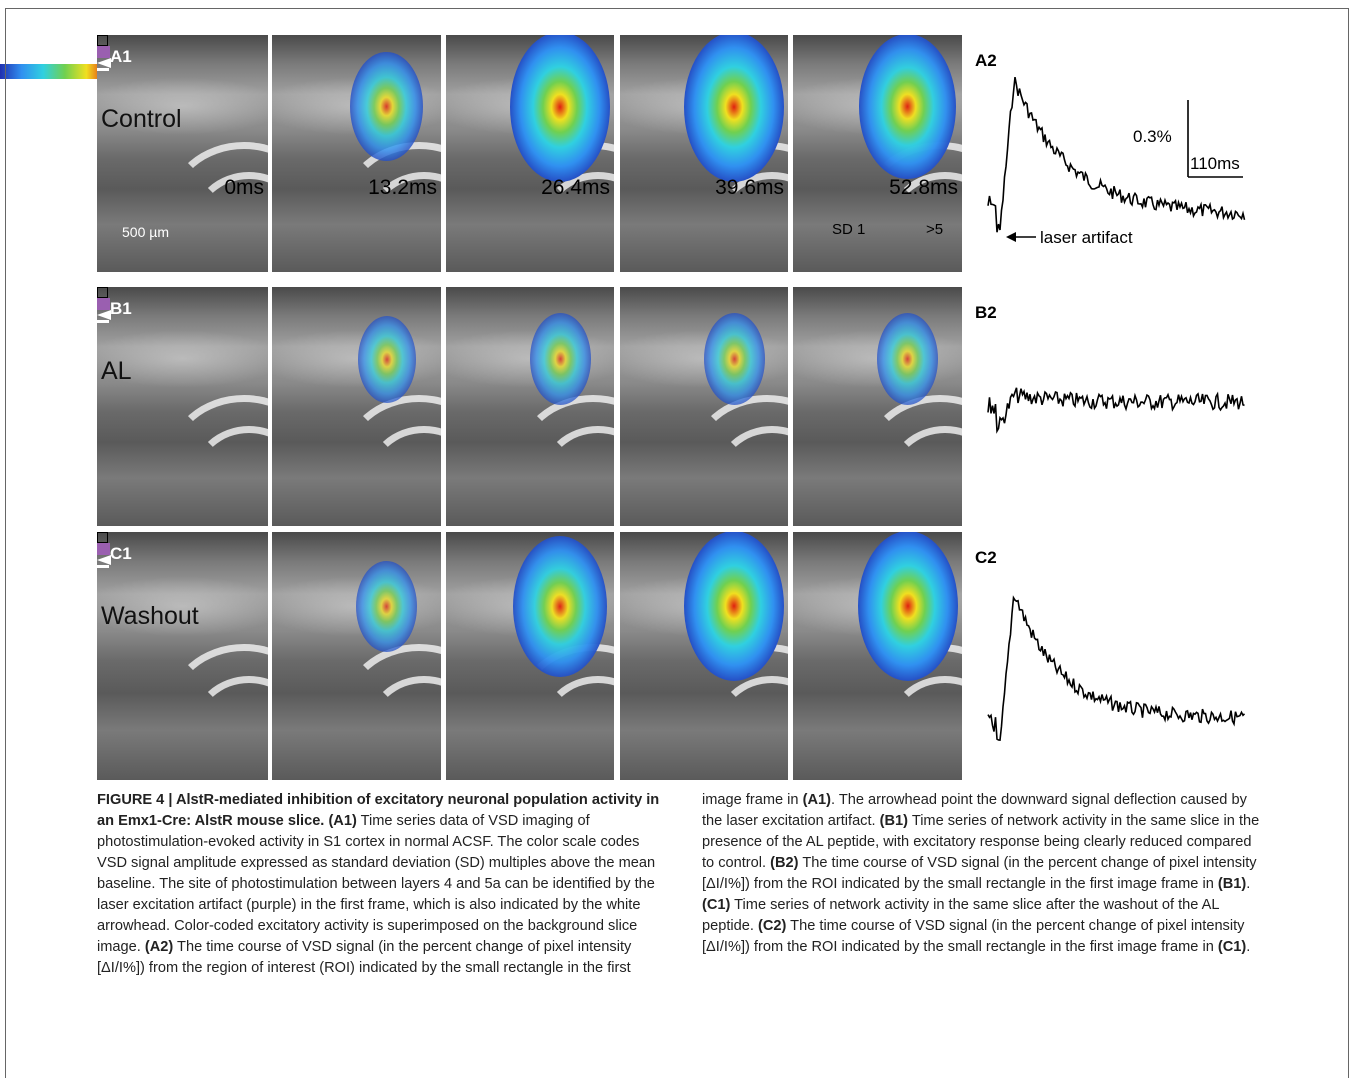  Describe the element at coordinates (116, 371) in the screenshot. I see `condition-label: AL` at that location.